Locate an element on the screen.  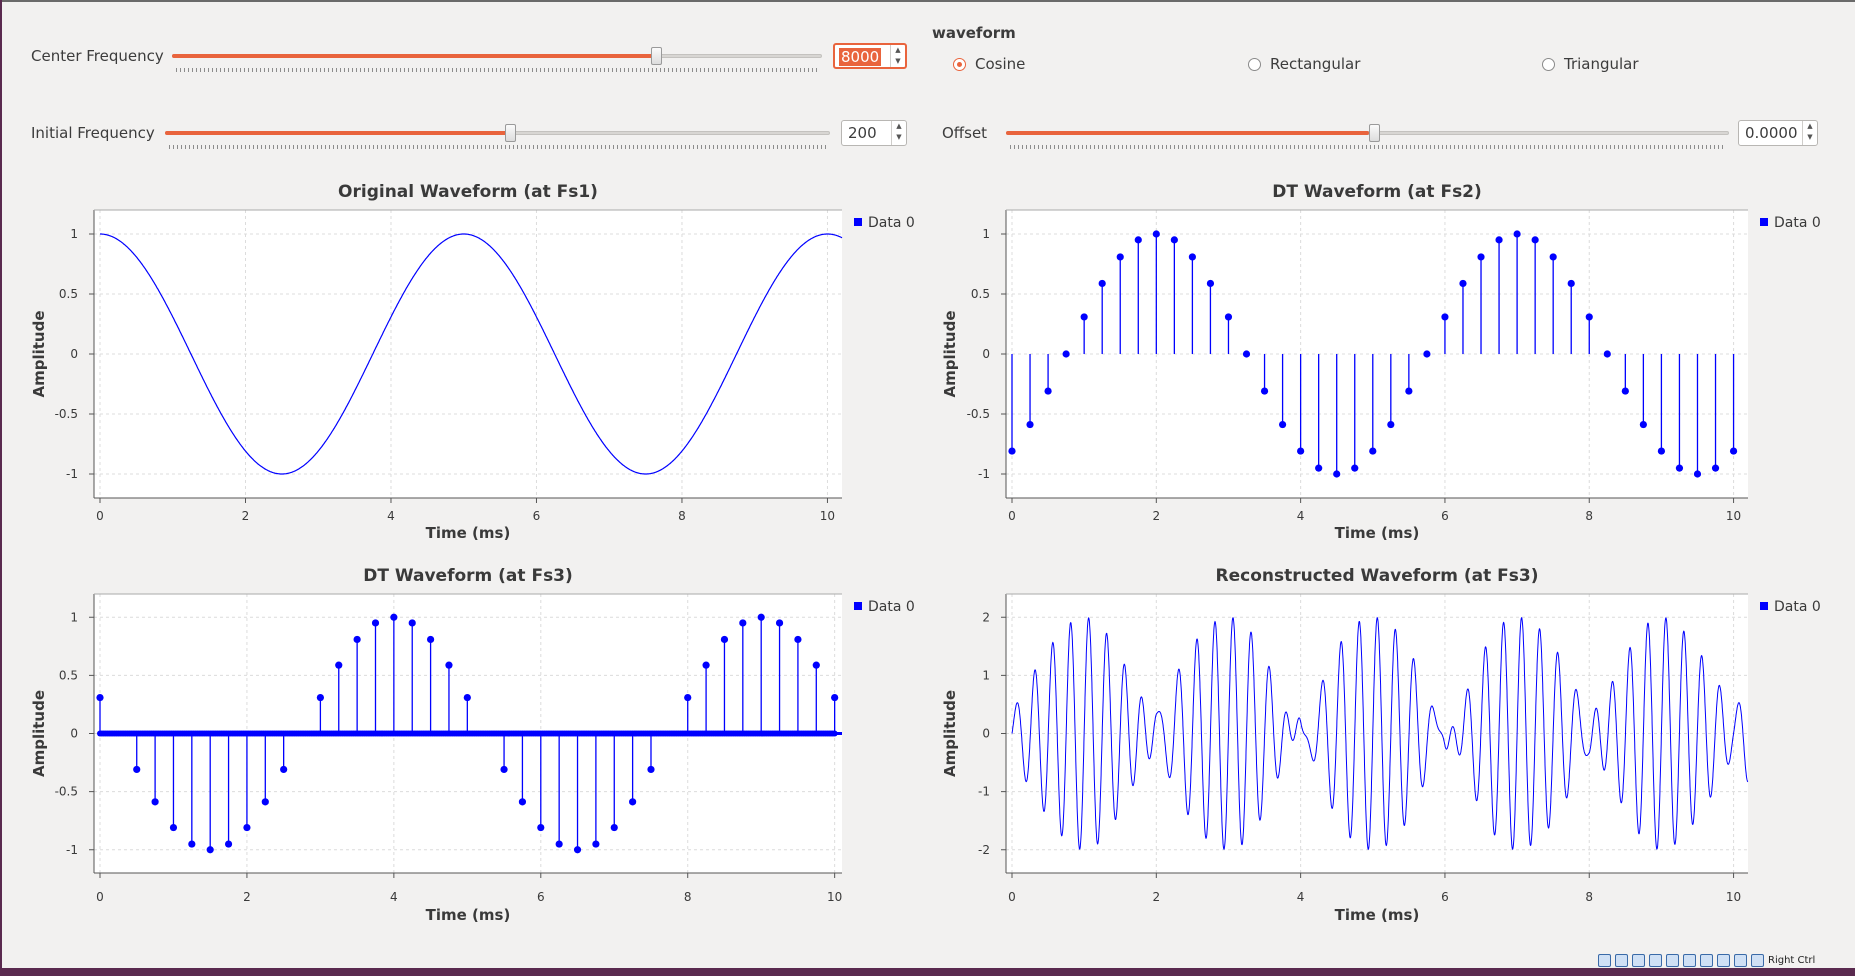
chart-title: Original Waveform (at Fs1) is located at coordinates (468, 192).